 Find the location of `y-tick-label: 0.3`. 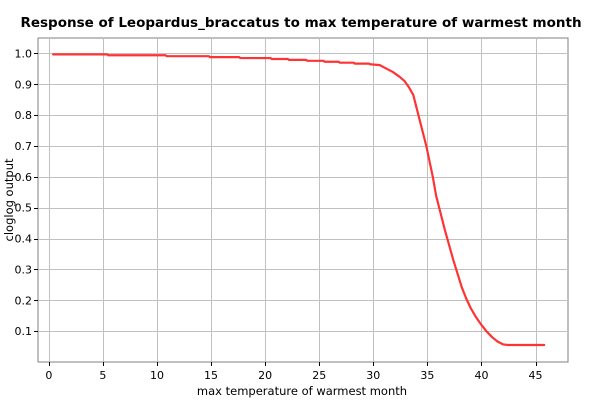

y-tick-label: 0.3 is located at coordinates (24, 269).